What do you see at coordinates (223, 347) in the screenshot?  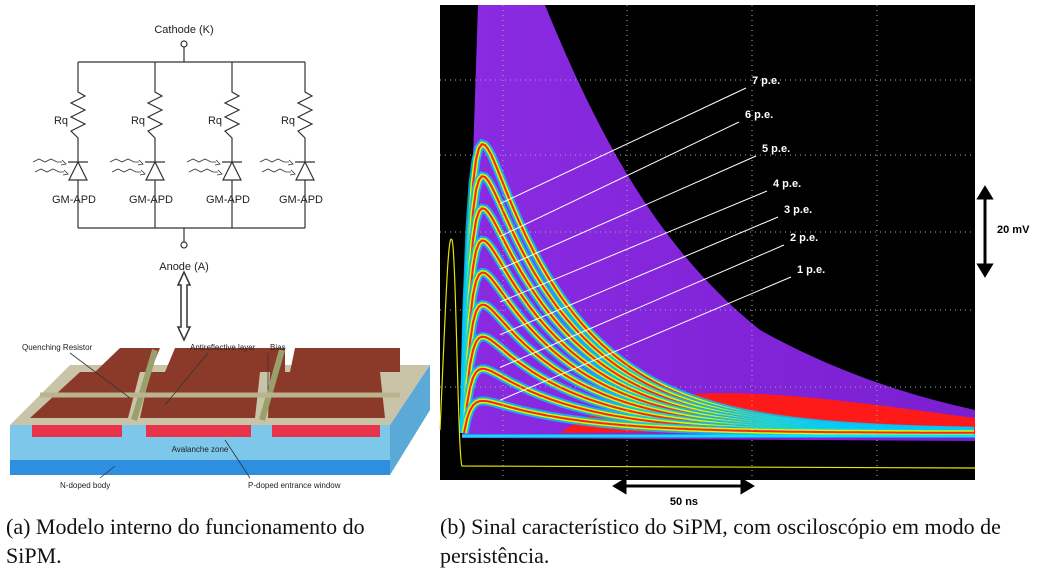 I see `antireflective-label: Antireflective layer` at bounding box center [223, 347].